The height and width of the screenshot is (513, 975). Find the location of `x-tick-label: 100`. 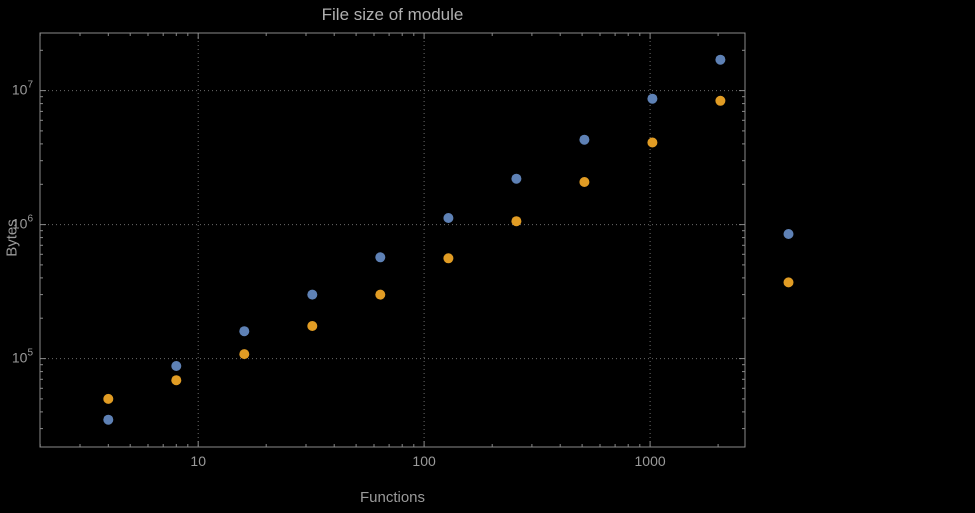

x-tick-label: 100 is located at coordinates (424, 461).